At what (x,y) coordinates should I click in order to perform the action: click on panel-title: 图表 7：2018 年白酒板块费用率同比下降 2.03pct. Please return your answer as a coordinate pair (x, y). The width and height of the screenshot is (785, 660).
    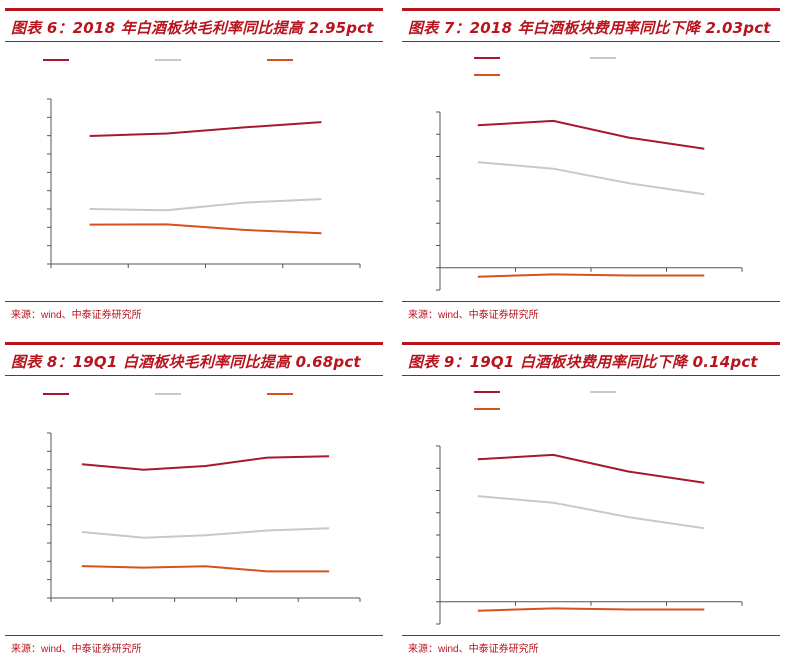
    Looking at the image, I should click on (589, 28).